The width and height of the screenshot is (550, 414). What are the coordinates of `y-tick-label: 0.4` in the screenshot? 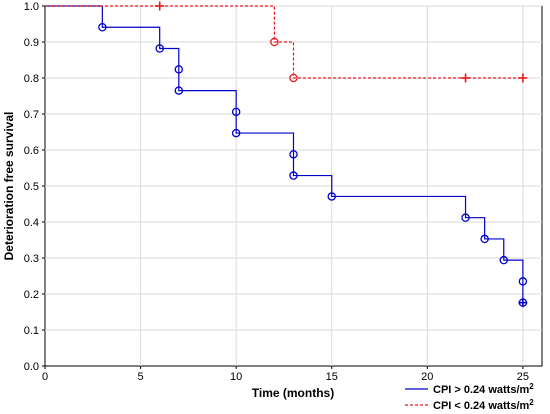 It's located at (31, 223).